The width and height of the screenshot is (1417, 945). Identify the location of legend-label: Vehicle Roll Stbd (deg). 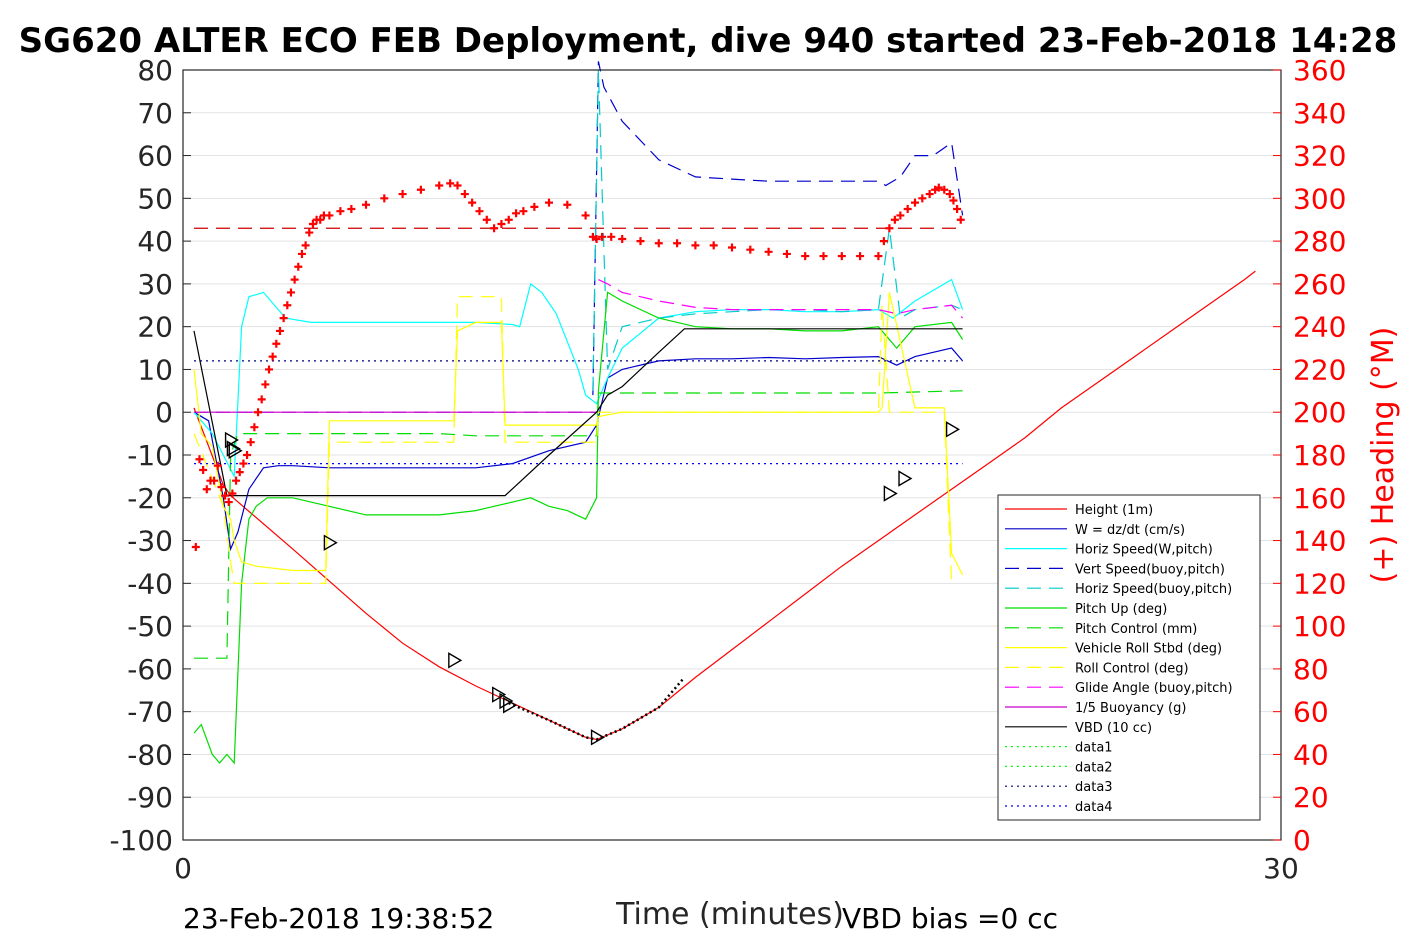
(1148, 649).